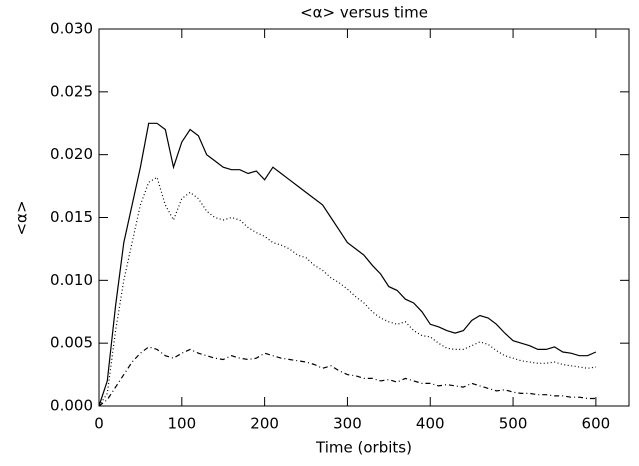 The height and width of the screenshot is (466, 639). I want to click on chart-title: <α> versus time, so click(364, 13).